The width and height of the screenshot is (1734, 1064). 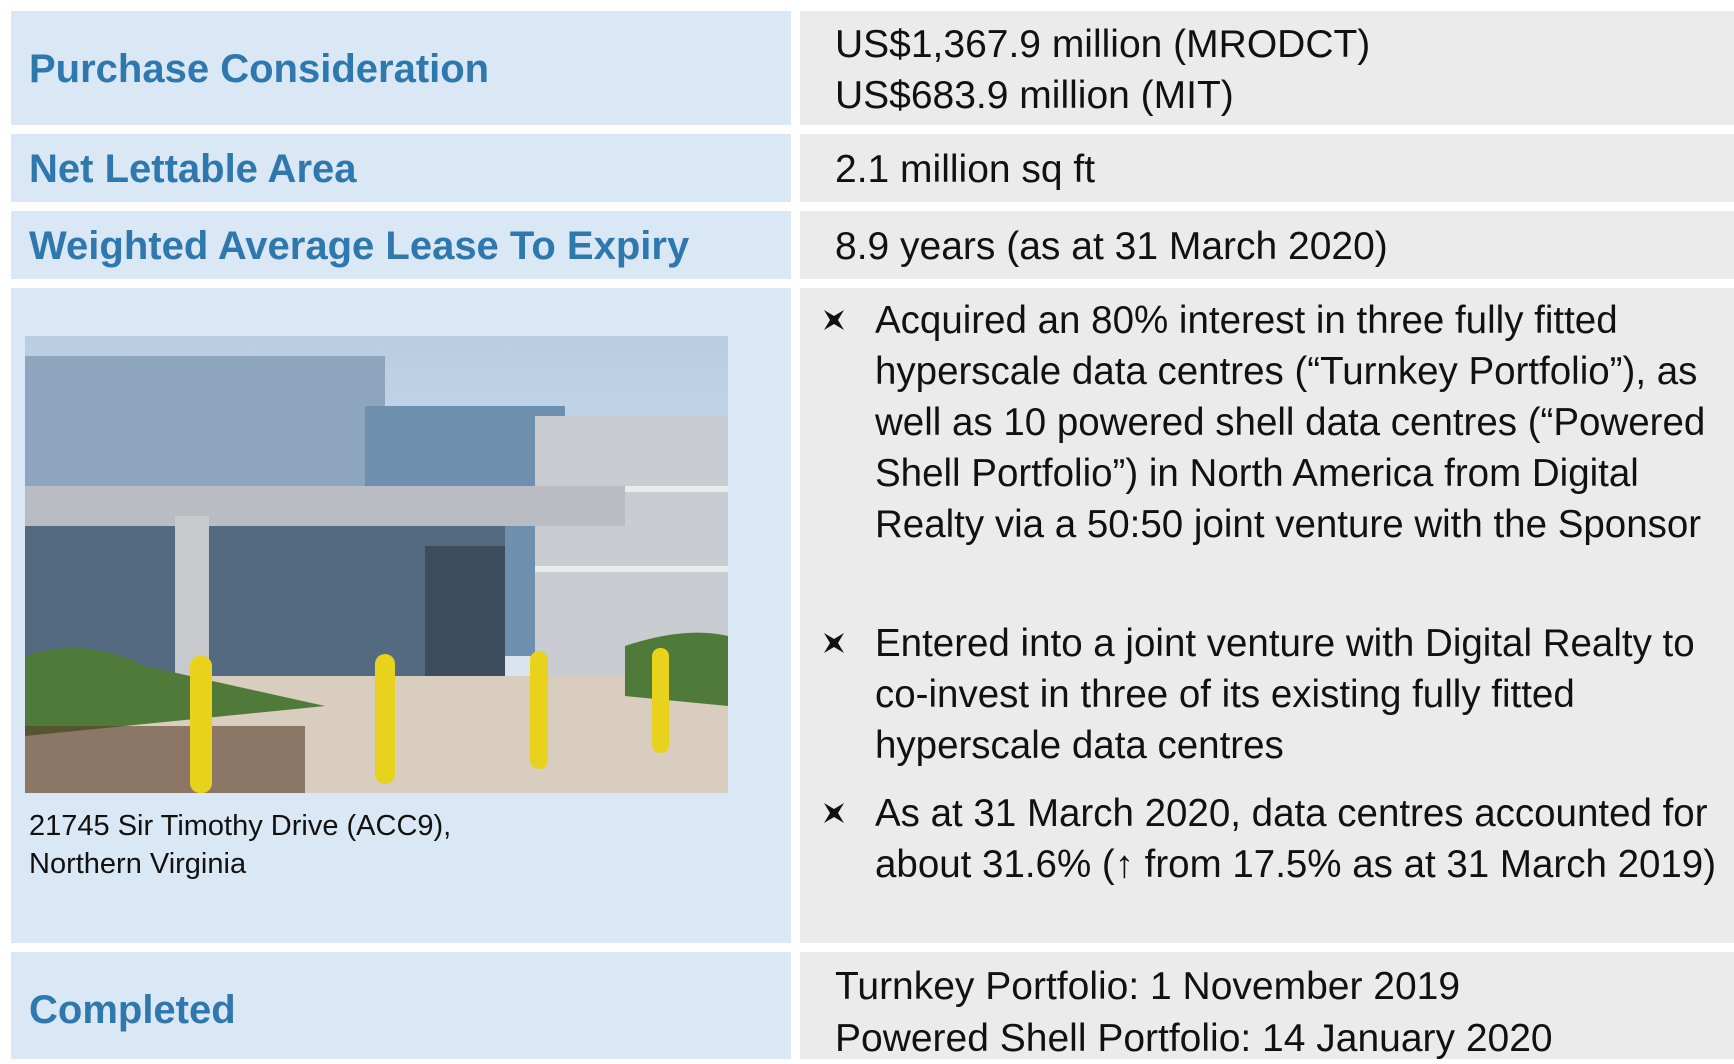 I want to click on row-label: Weighted Average Lease To Expiry, so click(x=359, y=246).